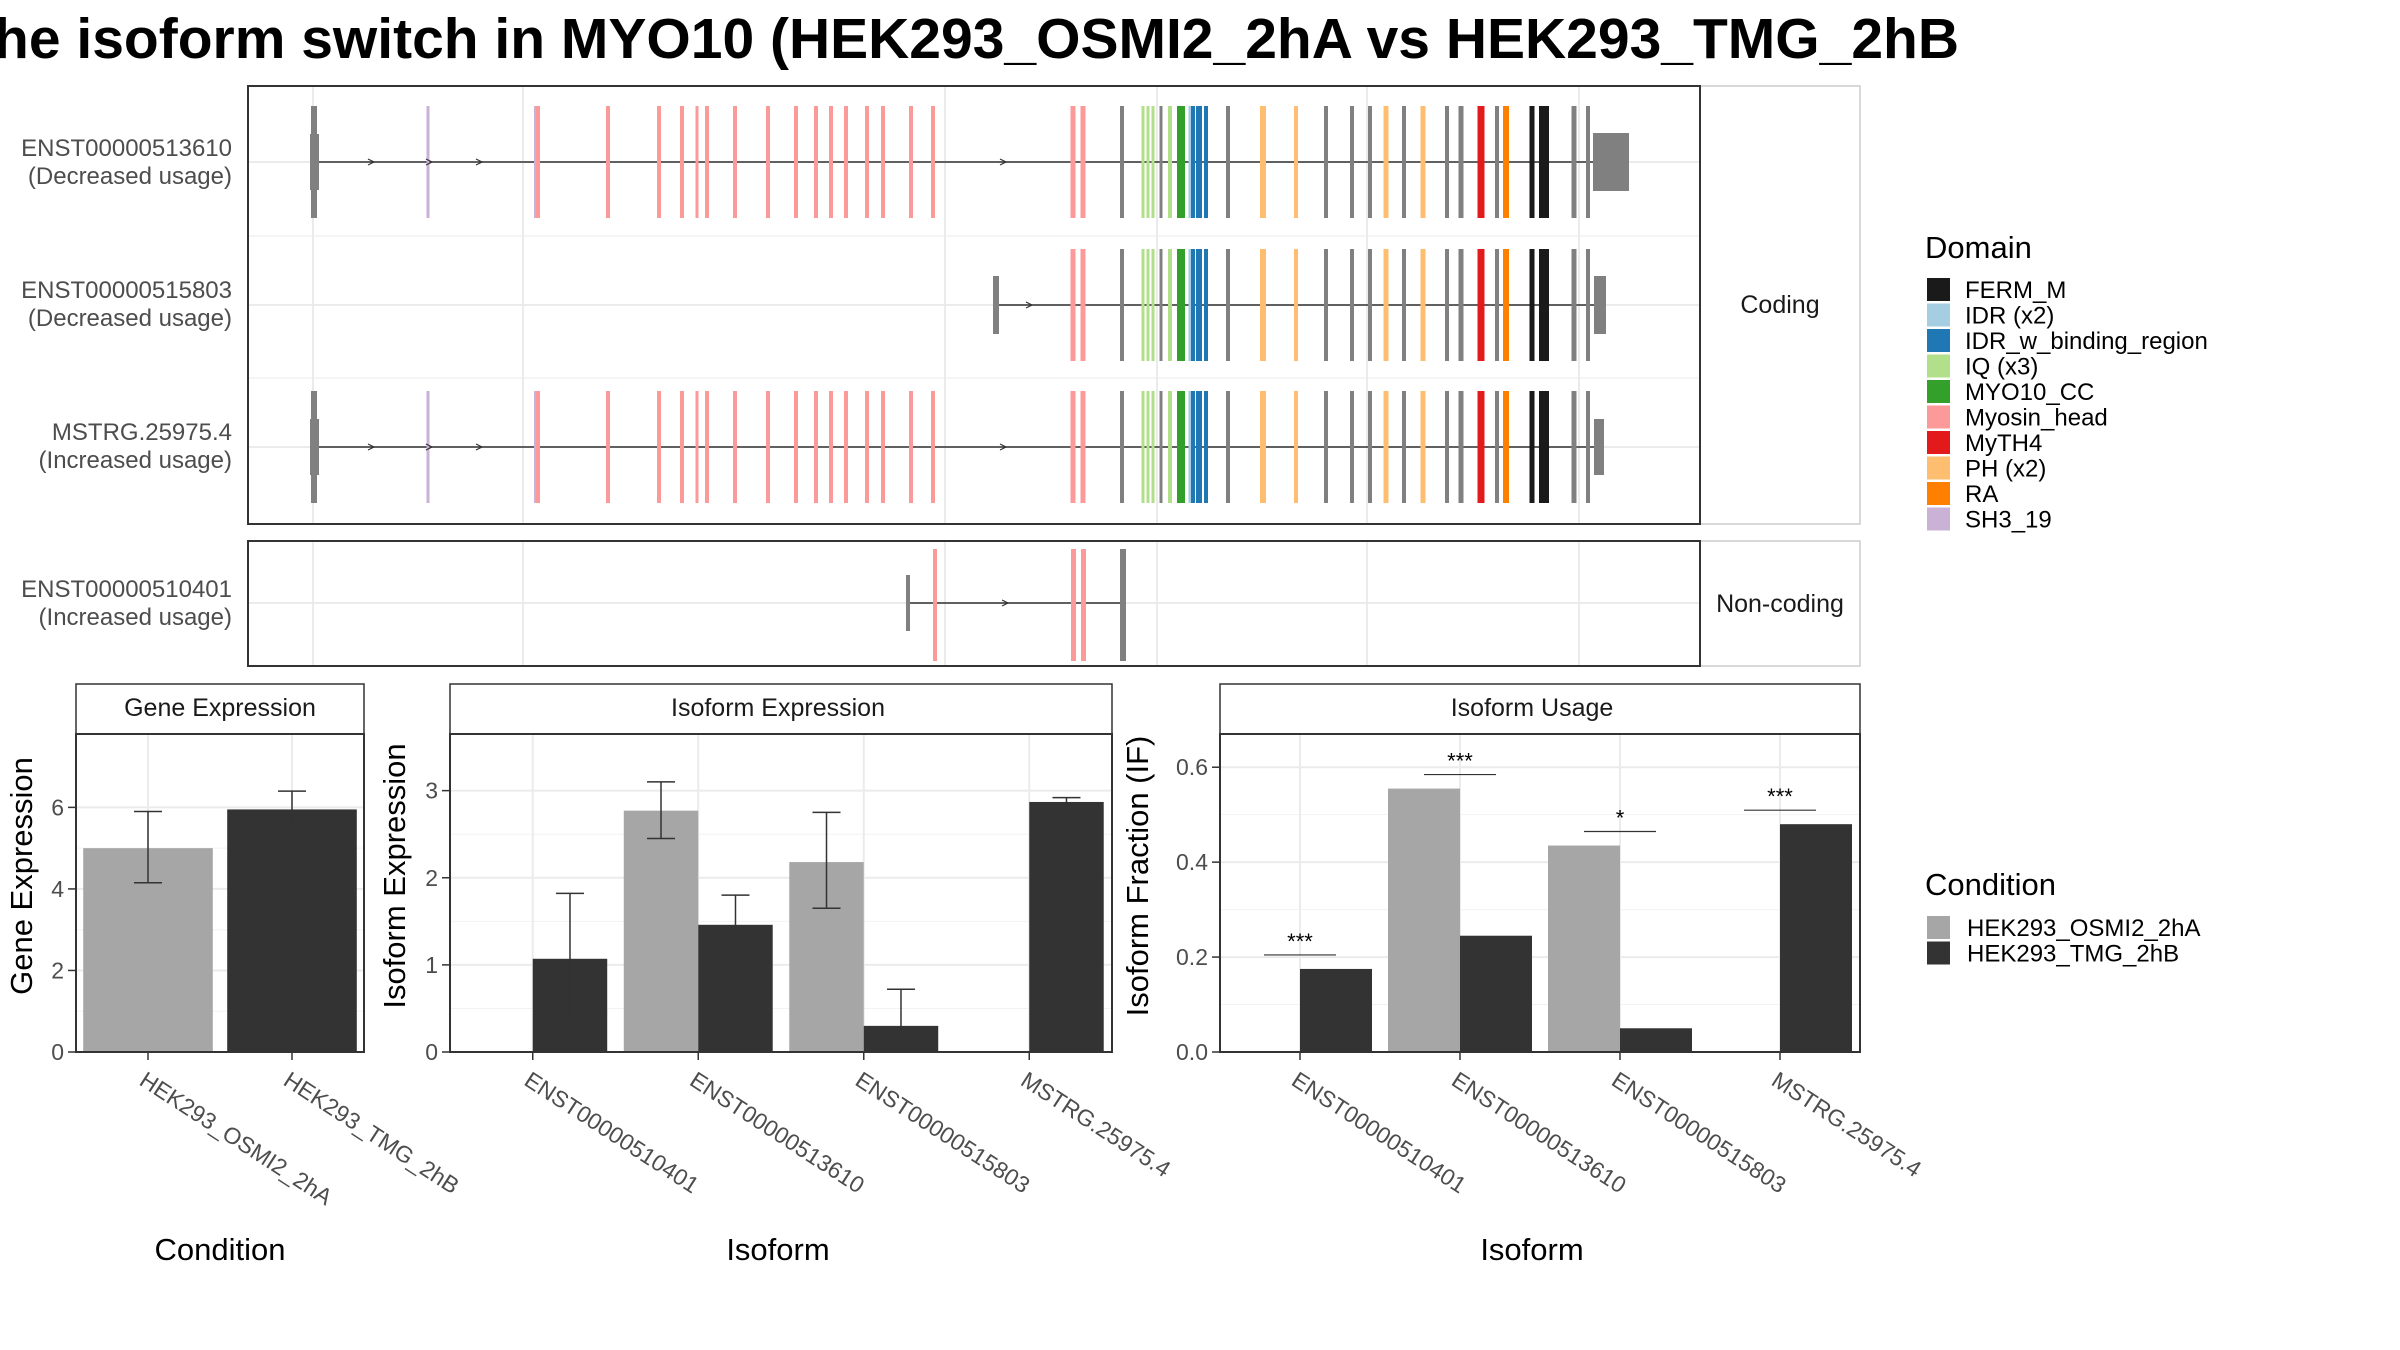 The image size is (2400, 1350). Describe the element at coordinates (57, 970) in the screenshot. I see `y-tick-label: 2` at that location.